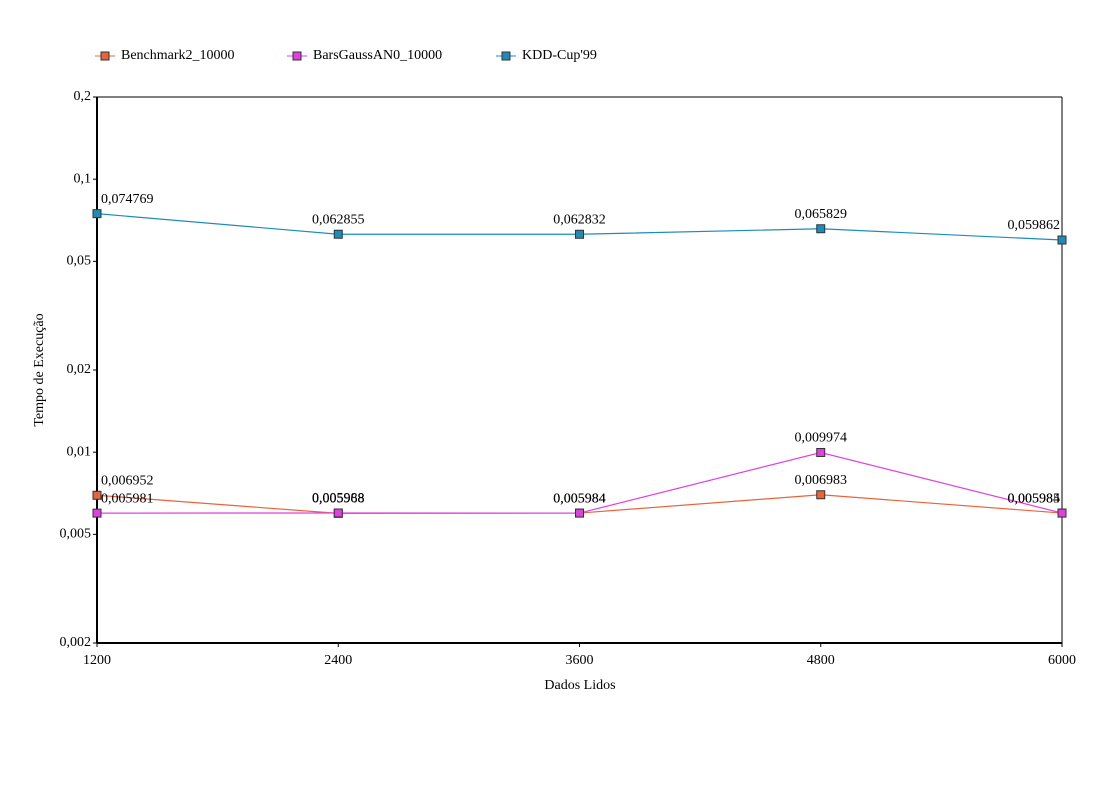  What do you see at coordinates (821, 660) in the screenshot?
I see `x-tick-label: 4800` at bounding box center [821, 660].